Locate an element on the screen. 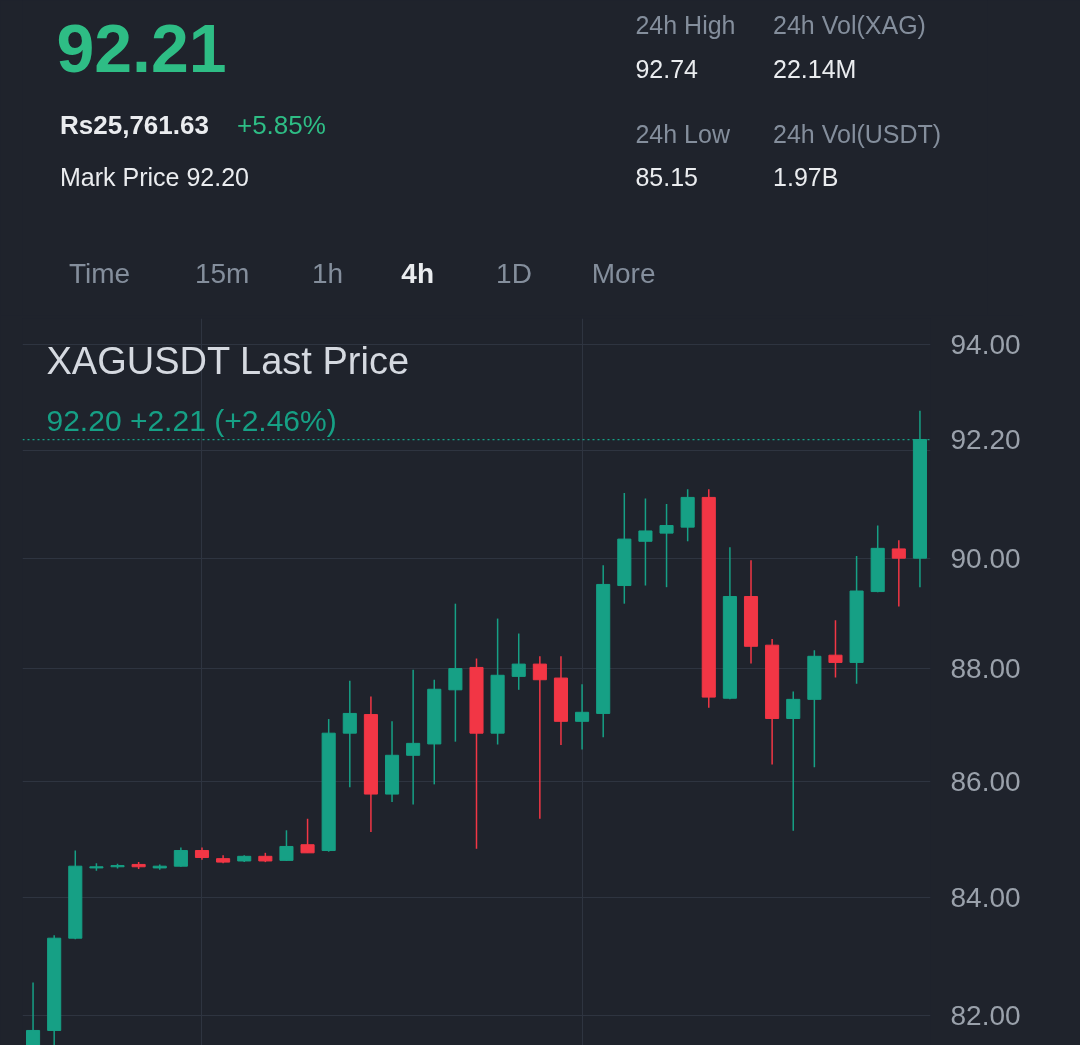 Image resolution: width=1080 pixels, height=1045 pixels. text: Mark Price 92.20 is located at coordinates (154, 176).